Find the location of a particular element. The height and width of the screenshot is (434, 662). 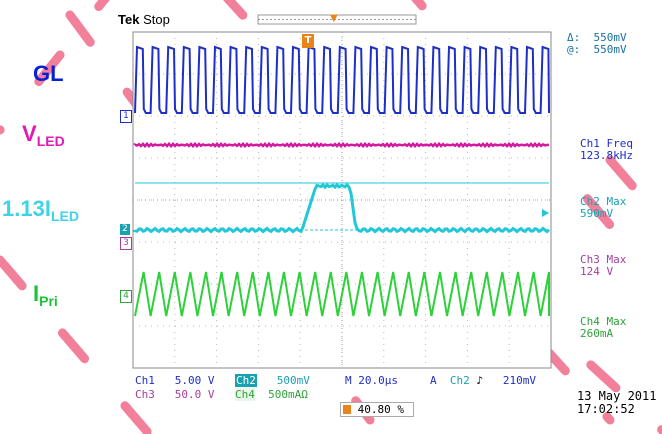

status-ch3: Ch3 50.0 V is located at coordinates (175, 394).